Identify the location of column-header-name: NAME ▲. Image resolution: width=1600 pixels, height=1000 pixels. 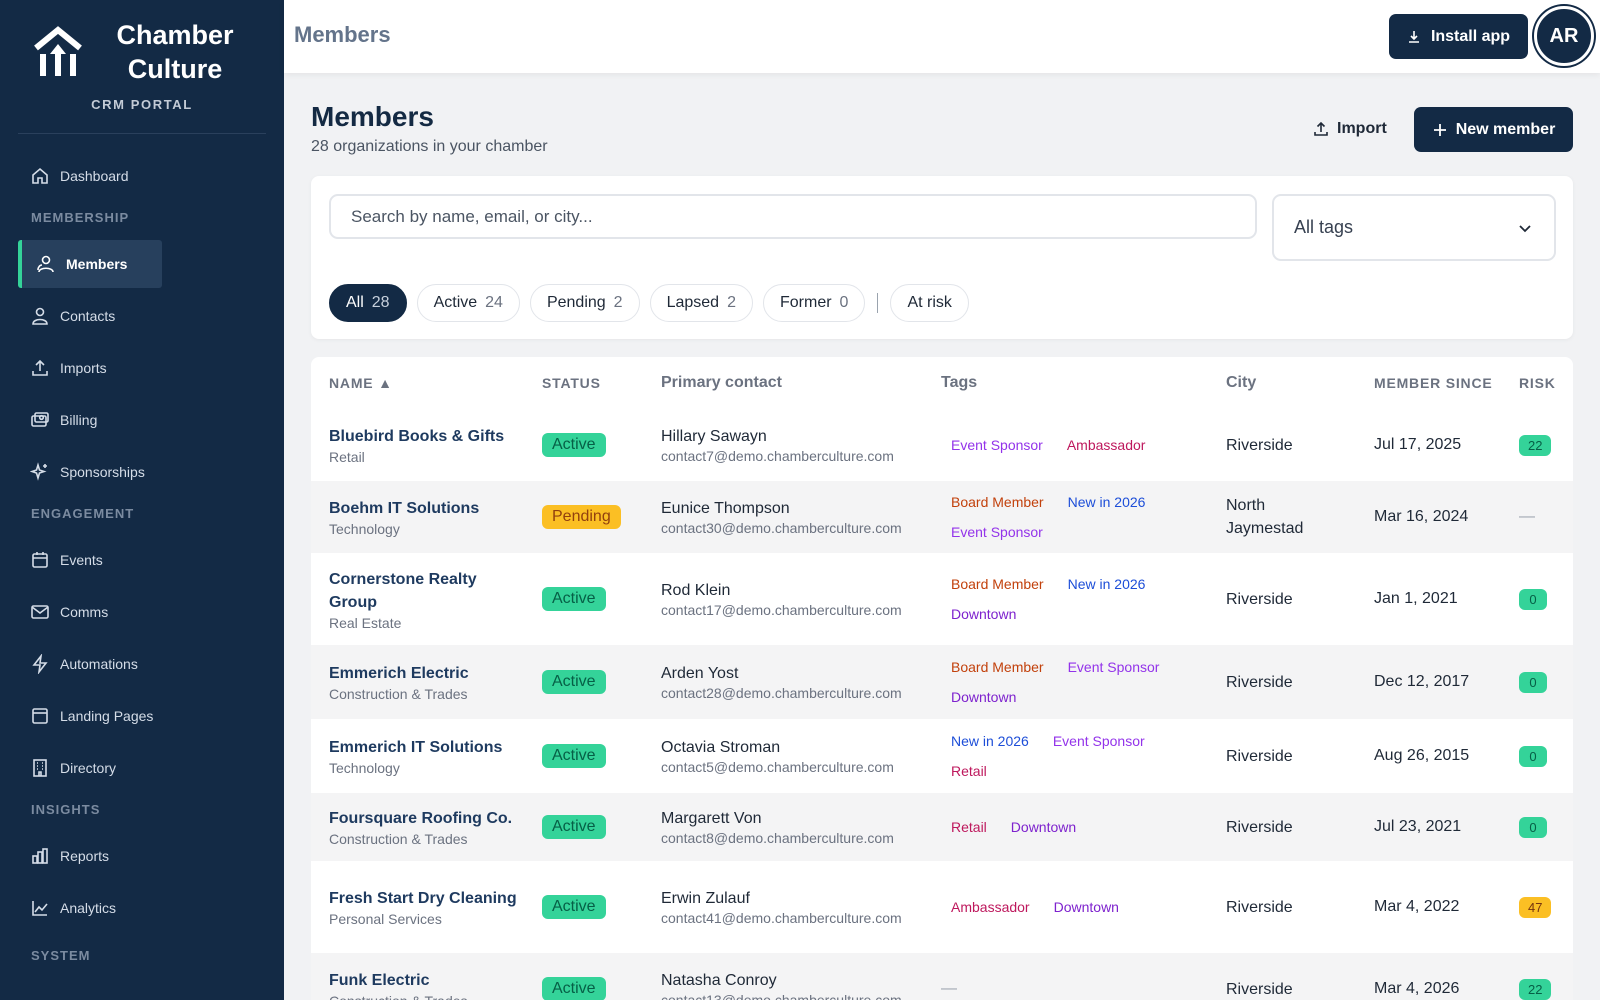
(361, 383).